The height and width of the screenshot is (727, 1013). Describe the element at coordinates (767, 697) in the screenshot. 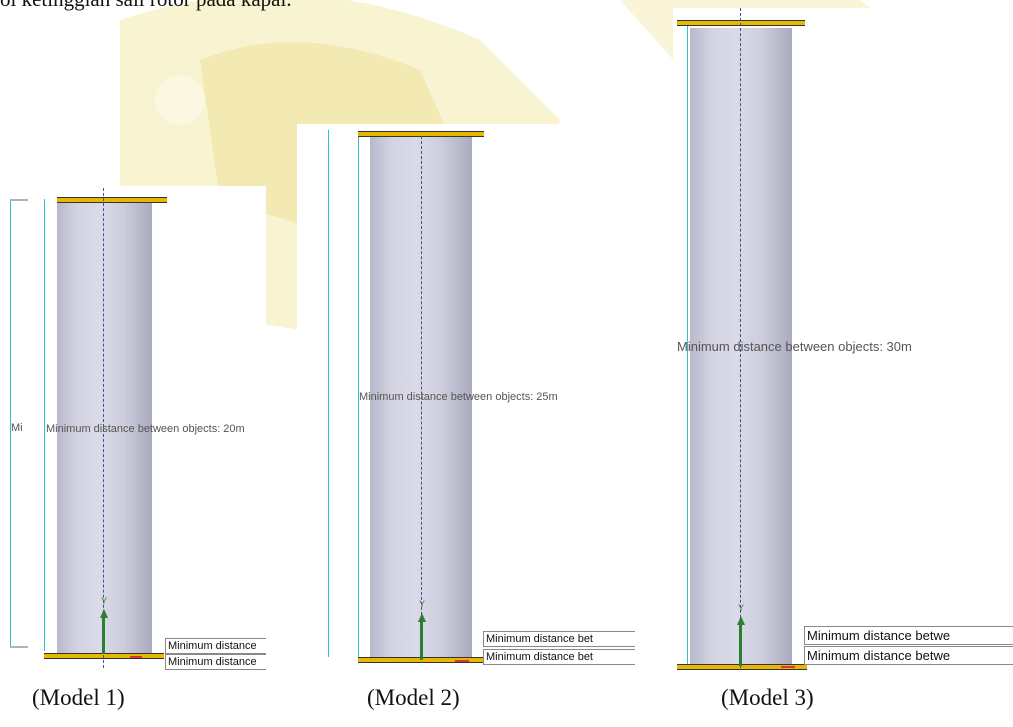

I see `model-3-caption: (Model 3)` at that location.